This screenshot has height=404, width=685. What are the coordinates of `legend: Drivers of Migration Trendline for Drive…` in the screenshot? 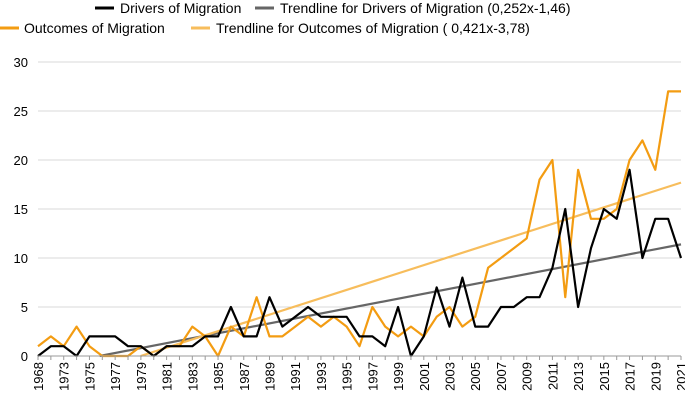 It's located at (285, 18).